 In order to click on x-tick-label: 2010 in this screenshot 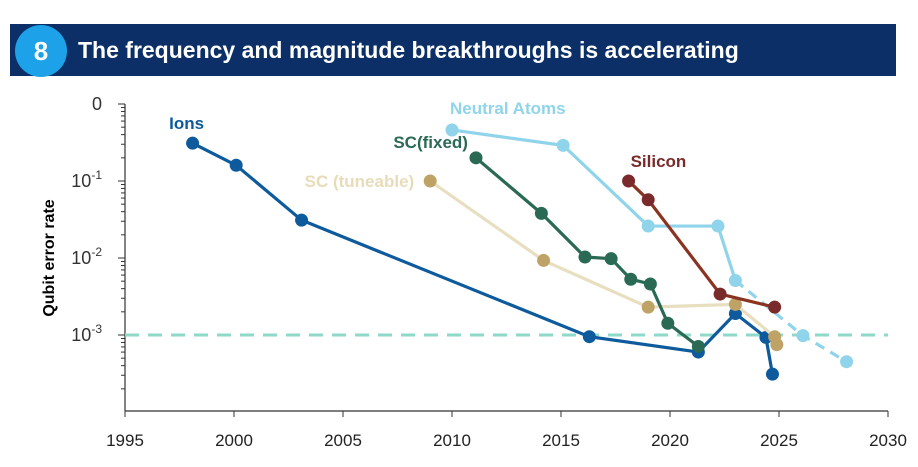, I will do `click(452, 440)`.